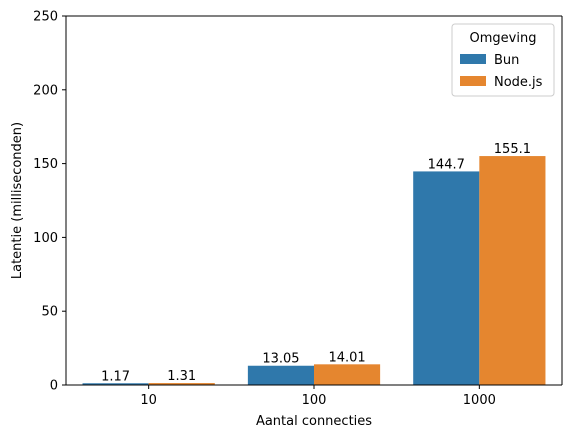 Image resolution: width=571 pixels, height=438 pixels. Describe the element at coordinates (479, 400) in the screenshot. I see `x-tick-label-1000: 1000` at that location.